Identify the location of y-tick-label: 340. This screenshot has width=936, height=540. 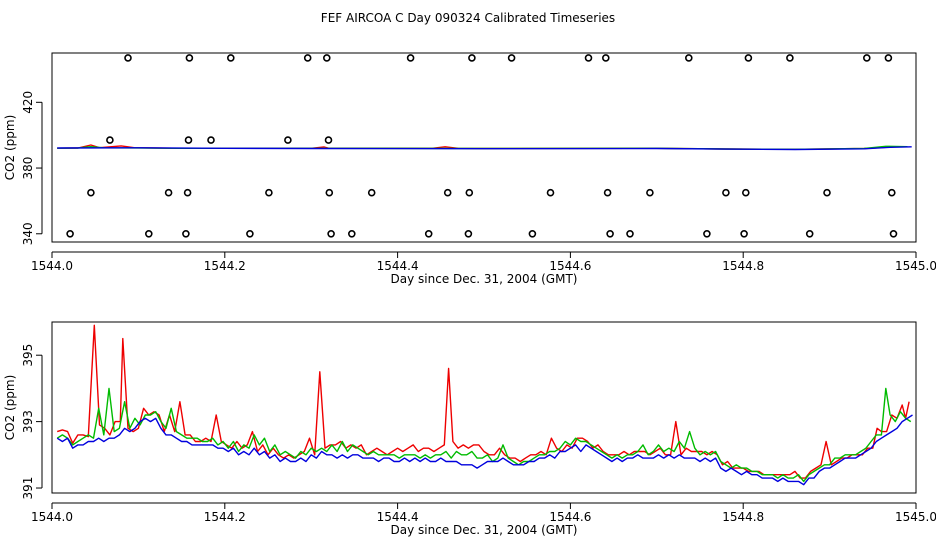
(28, 233).